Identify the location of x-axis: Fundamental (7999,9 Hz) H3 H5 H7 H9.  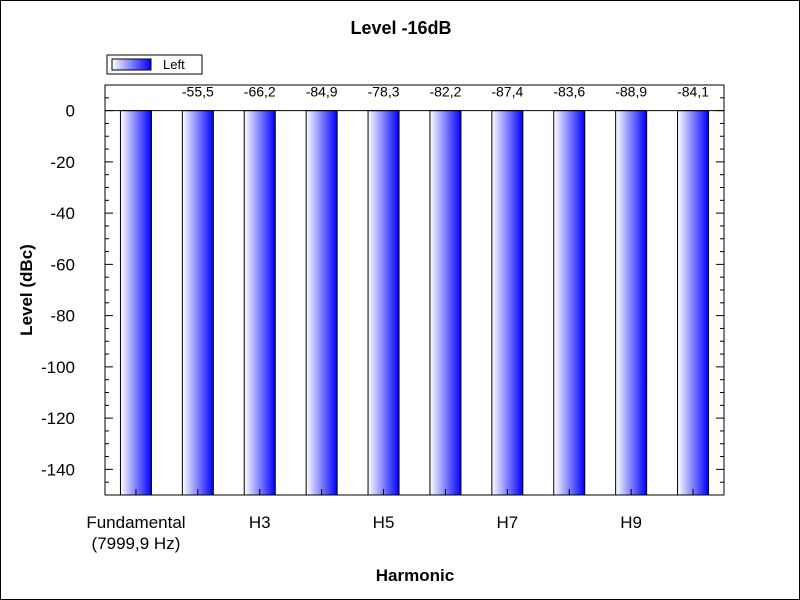
(390, 521).